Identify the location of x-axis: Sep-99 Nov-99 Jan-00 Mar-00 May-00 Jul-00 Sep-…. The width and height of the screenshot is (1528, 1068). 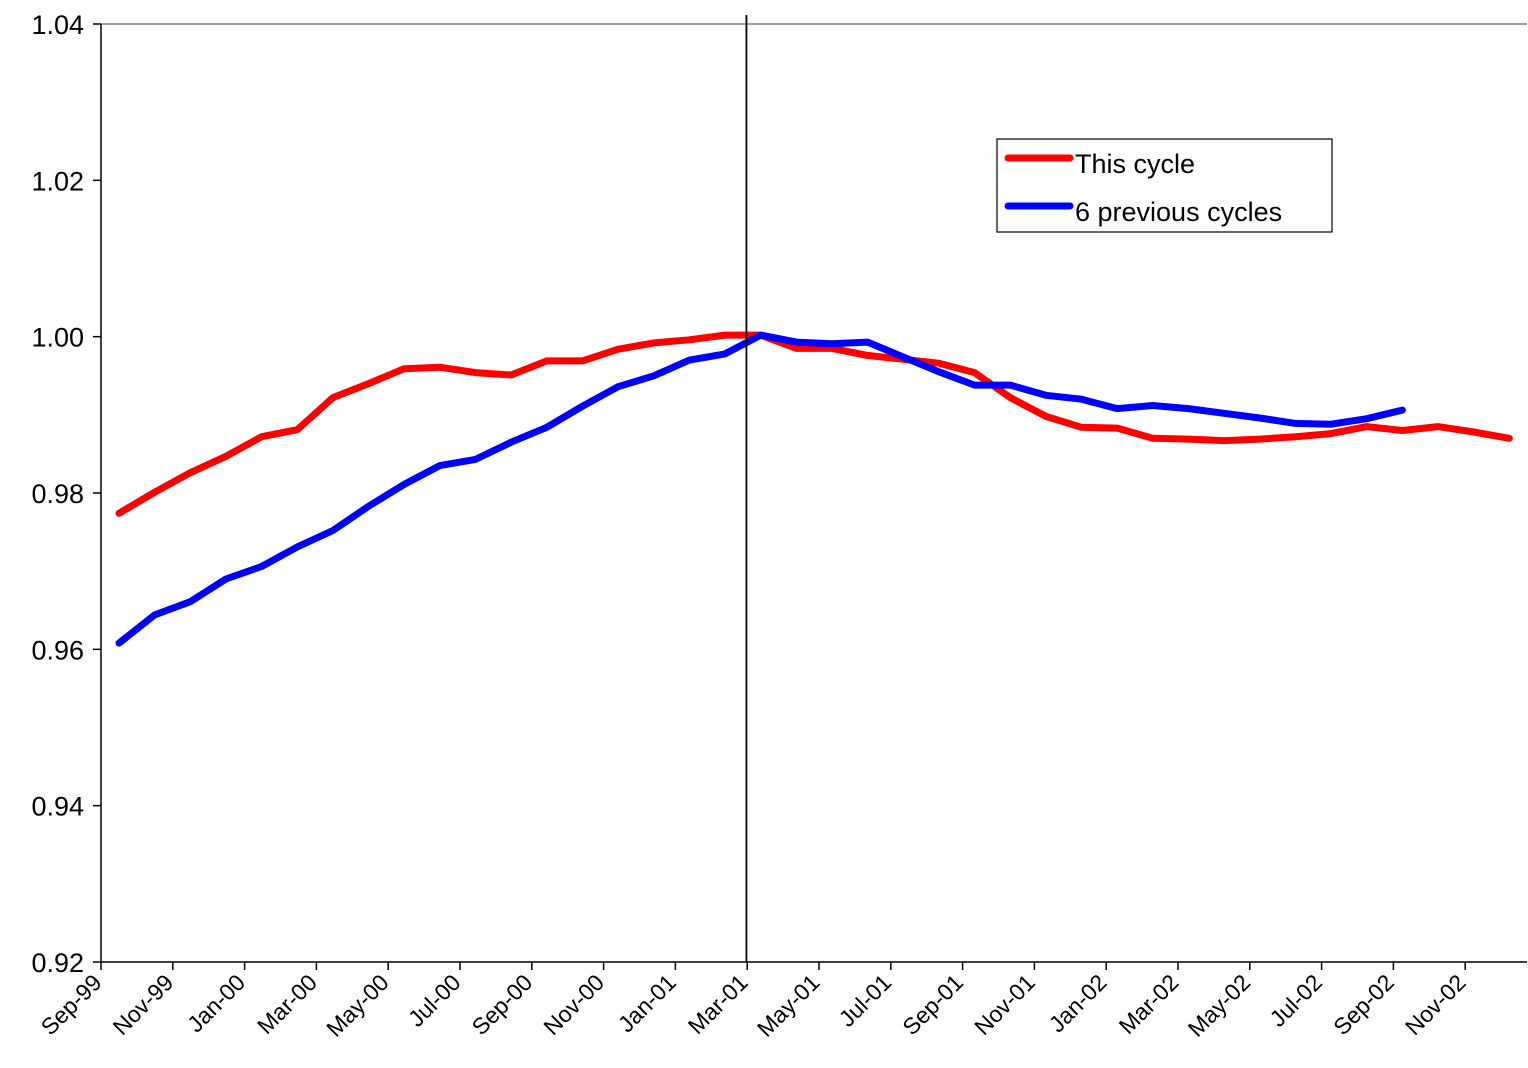
(753, 1002).